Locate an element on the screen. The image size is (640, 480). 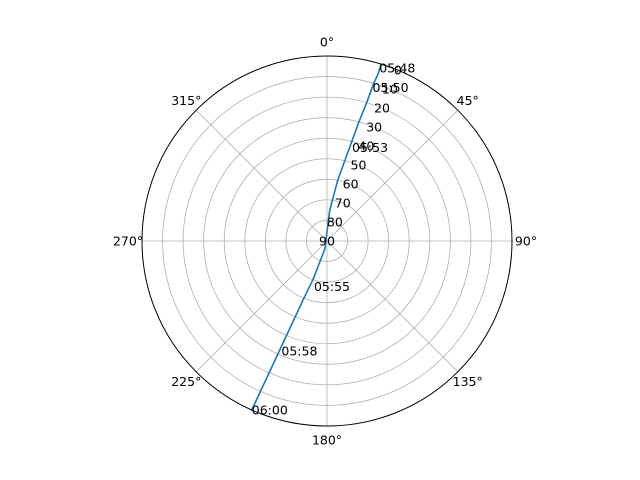
angular-tick-label: 135° is located at coordinates (468, 381).